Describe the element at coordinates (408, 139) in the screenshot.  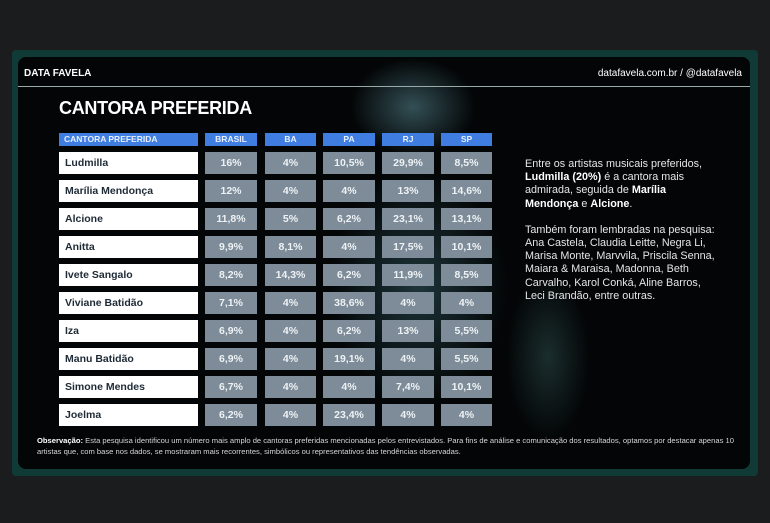
I see `column-header: RJ` at that location.